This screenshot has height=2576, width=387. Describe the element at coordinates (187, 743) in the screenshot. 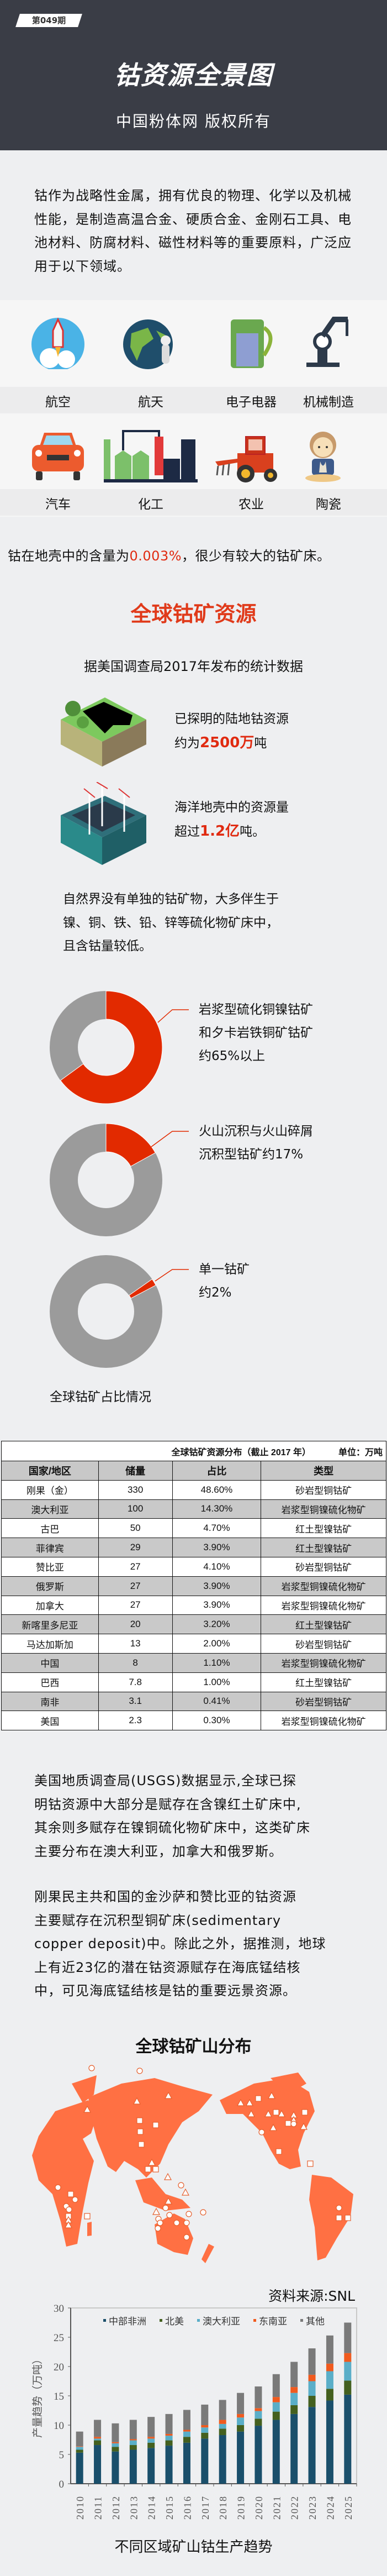

I see `land-stat-prefix: 约为` at that location.